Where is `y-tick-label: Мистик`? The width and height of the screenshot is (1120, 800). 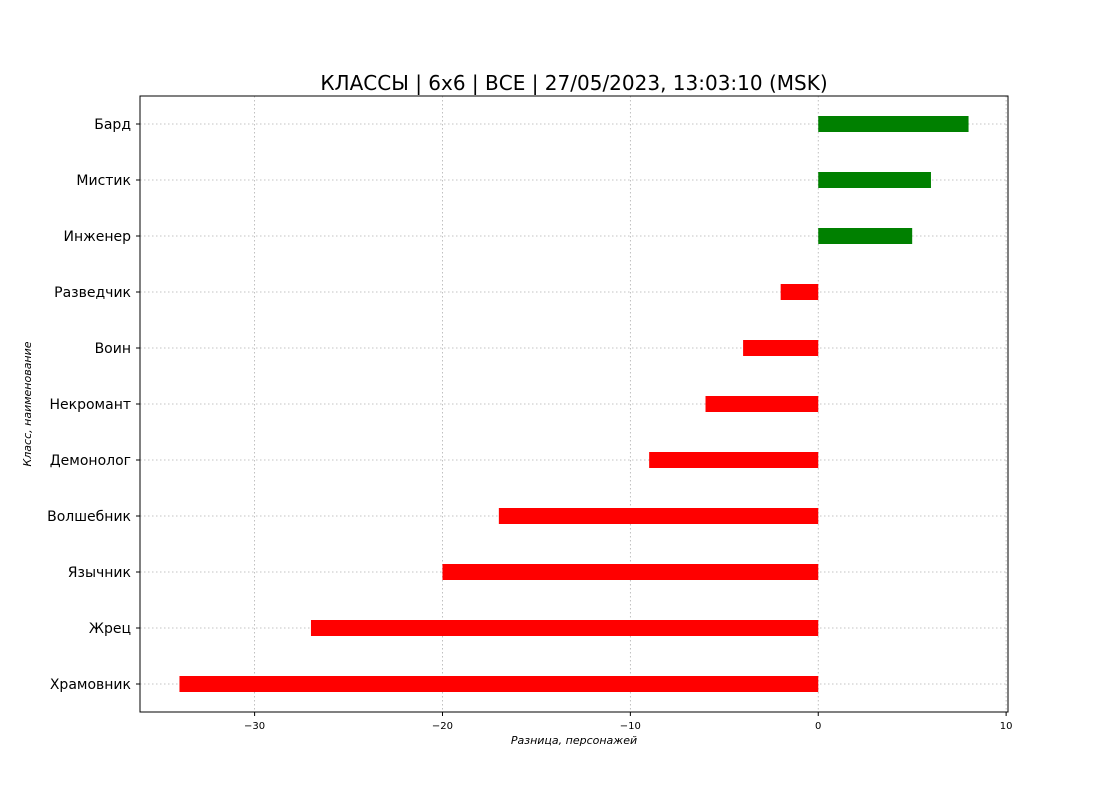 y-tick-label: Мистик is located at coordinates (103, 181).